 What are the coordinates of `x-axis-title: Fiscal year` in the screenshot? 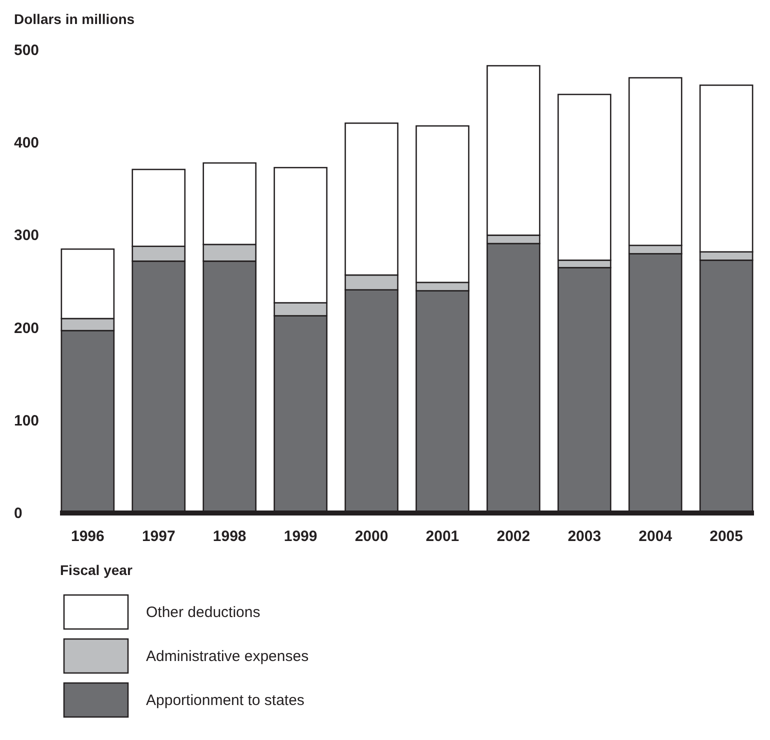 It's located at (96, 570).